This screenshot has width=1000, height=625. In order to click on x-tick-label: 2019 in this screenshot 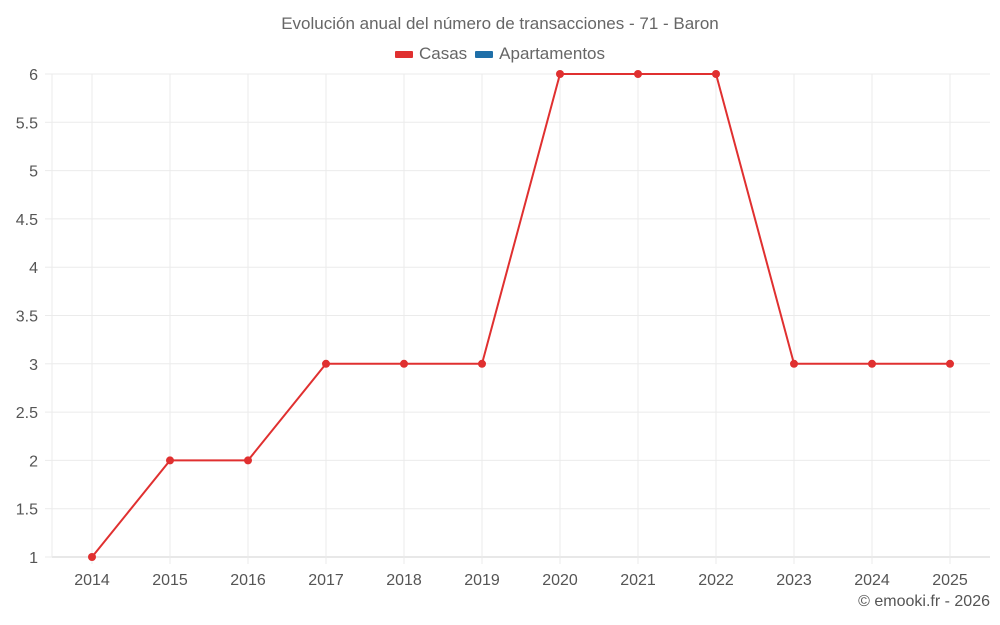, I will do `click(482, 580)`.